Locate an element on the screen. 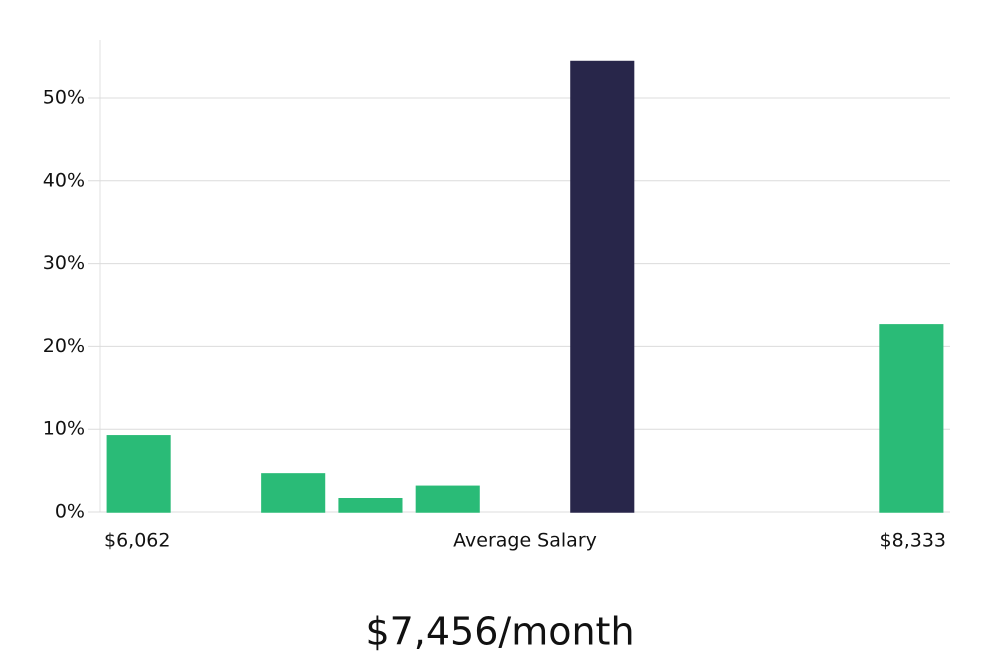 The height and width of the screenshot is (660, 1000). x-end-label: $8,333 is located at coordinates (913, 541).